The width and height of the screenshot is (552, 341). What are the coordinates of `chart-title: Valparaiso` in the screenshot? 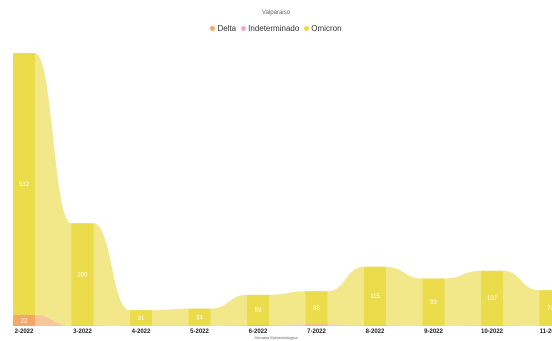 It's located at (276, 13).